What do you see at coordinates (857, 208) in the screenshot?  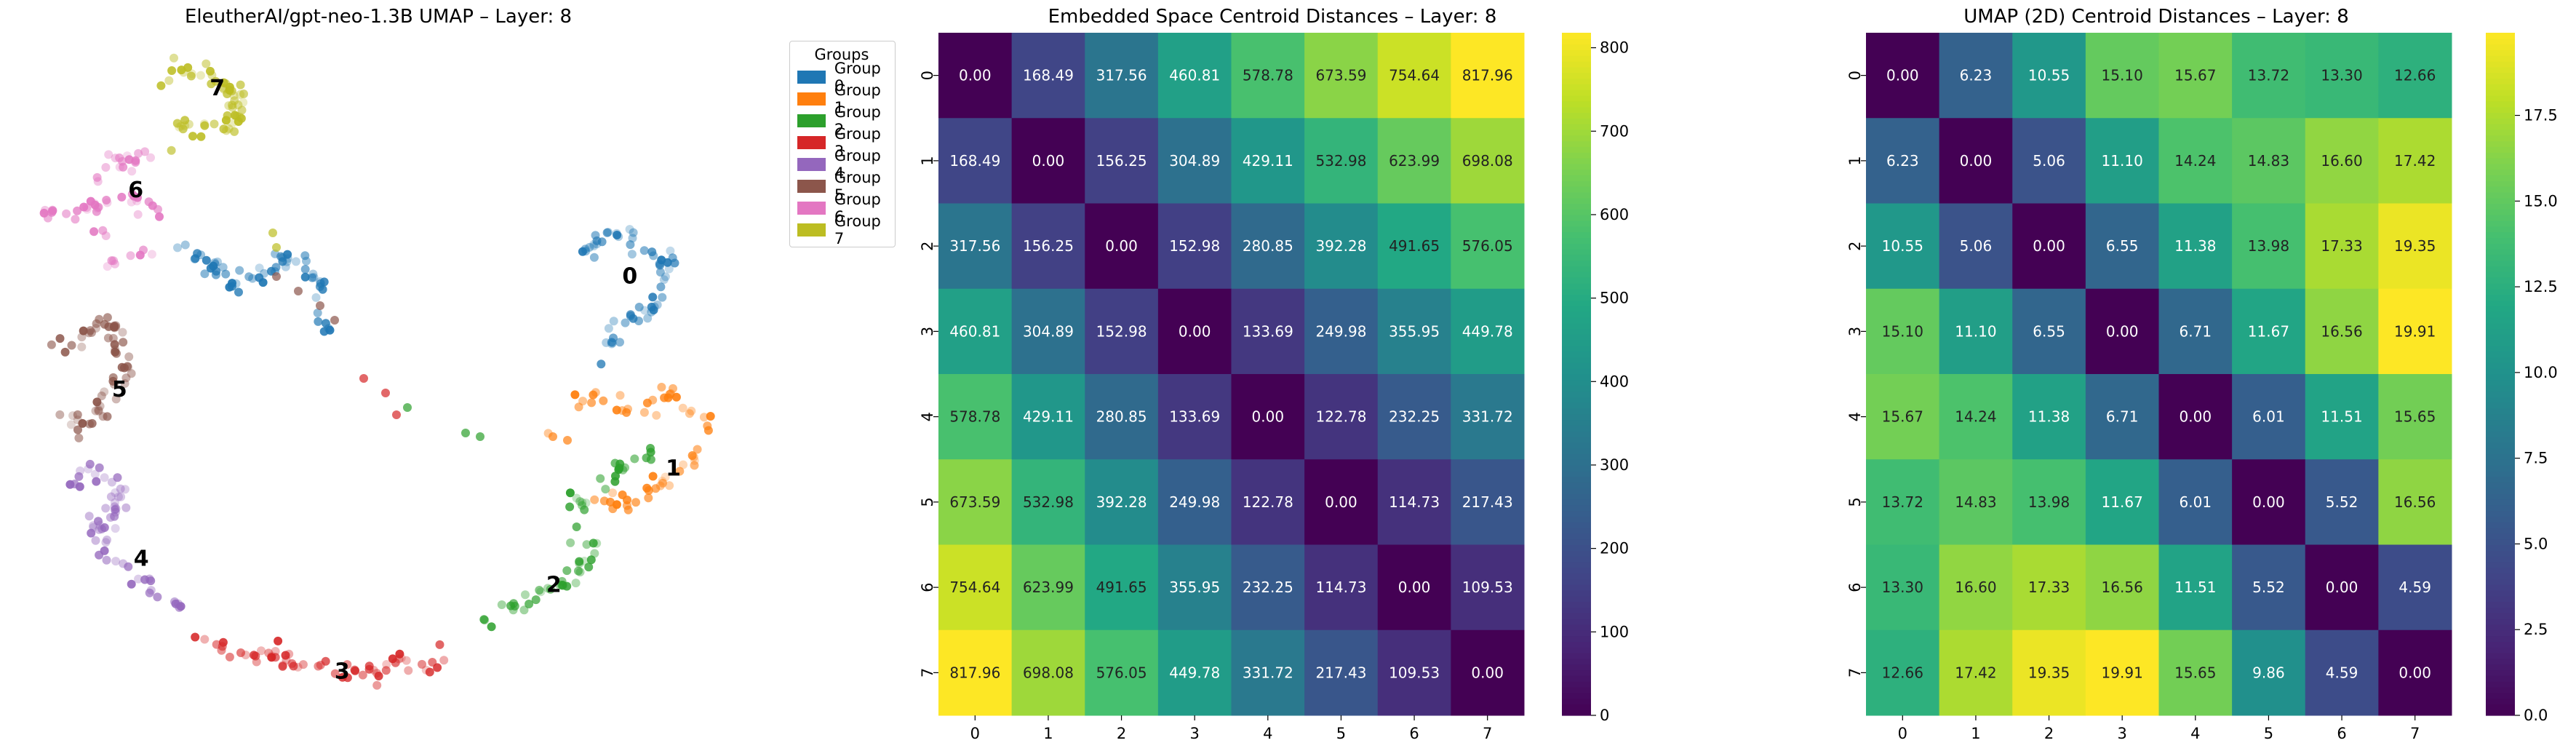 I see `legend-label: Group 6` at bounding box center [857, 208].